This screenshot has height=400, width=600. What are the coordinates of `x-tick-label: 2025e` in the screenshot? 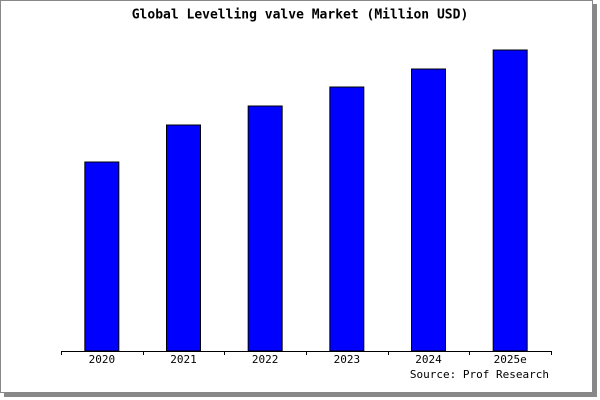 It's located at (510, 359).